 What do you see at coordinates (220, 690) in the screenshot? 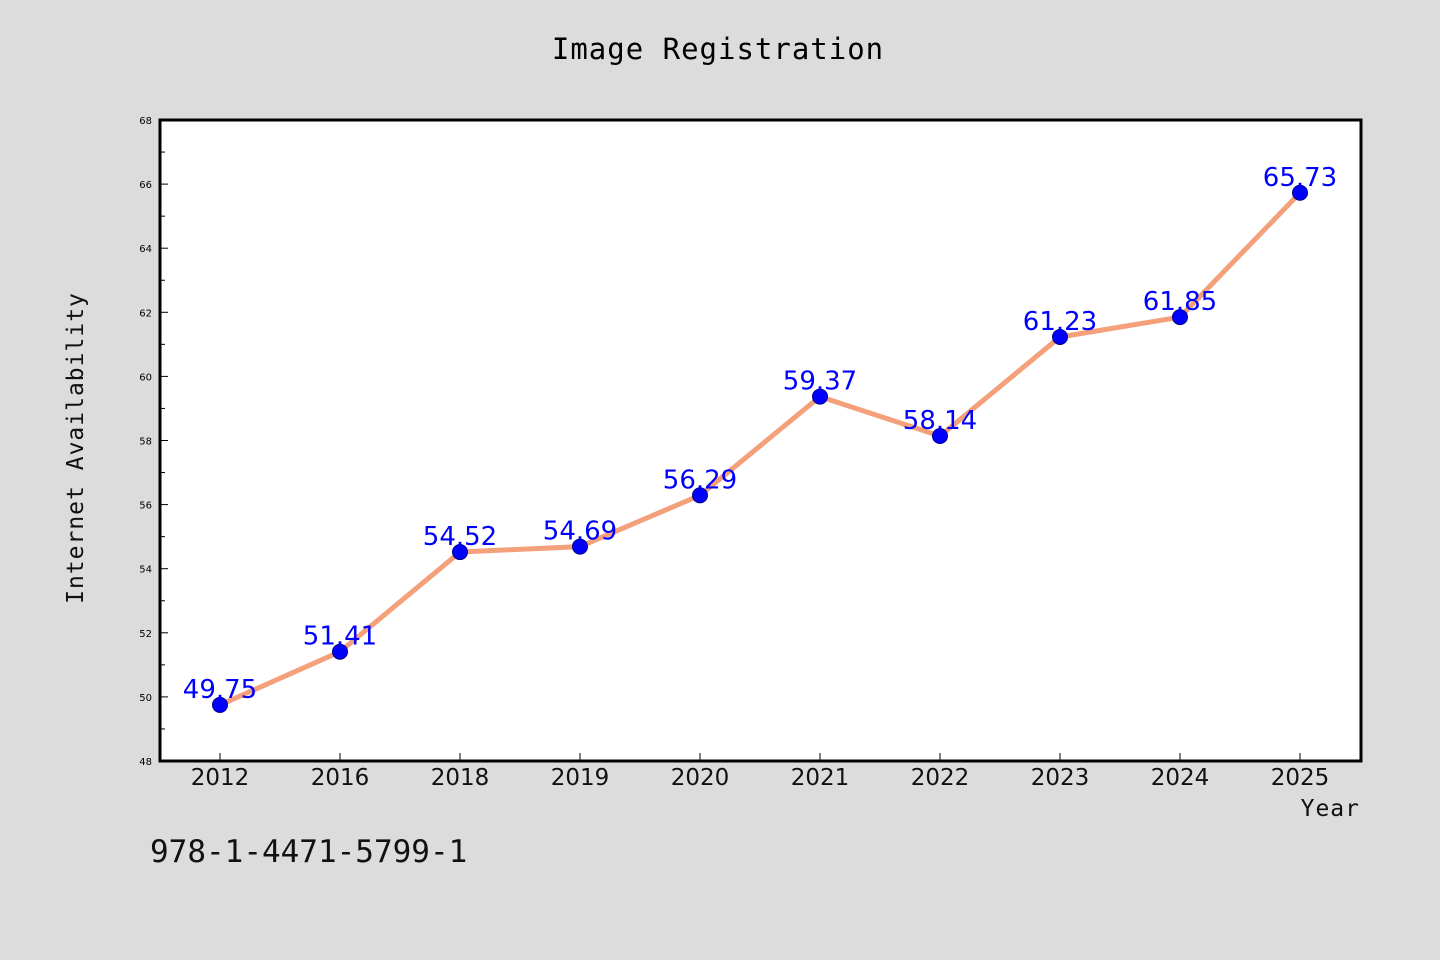
I see `data-label: 49.75` at bounding box center [220, 690].